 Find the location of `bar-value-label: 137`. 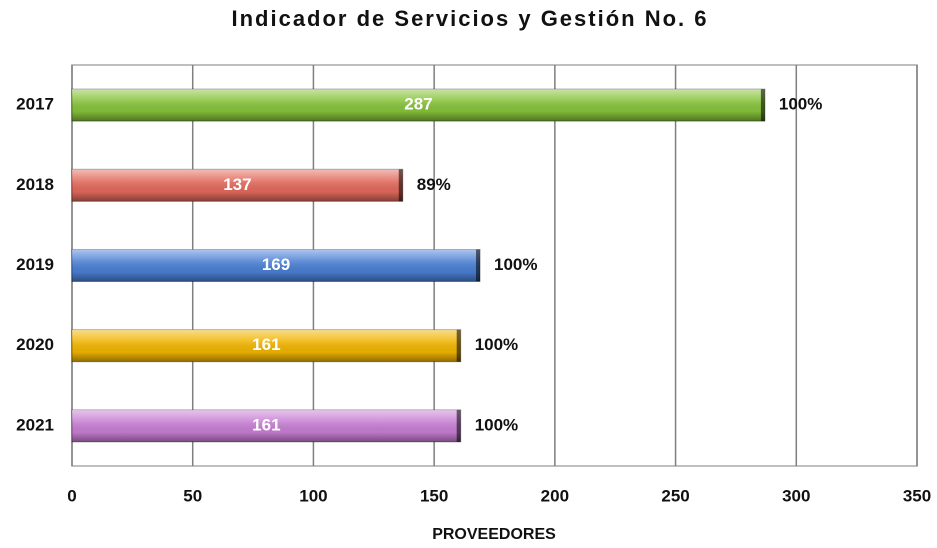

bar-value-label: 137 is located at coordinates (237, 184).